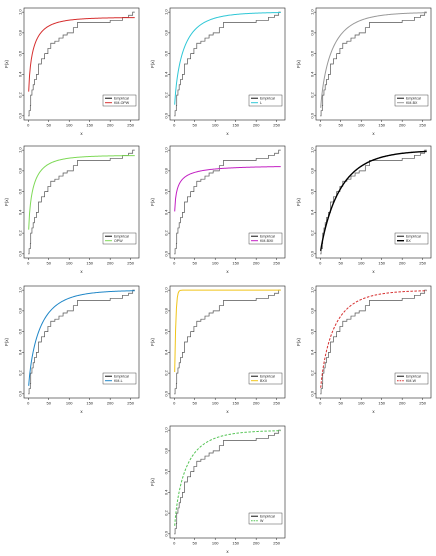 This screenshot has width=436, height=556. Describe the element at coordinates (266, 241) in the screenshot. I see `legend-entry: KM-BXII` at that location.